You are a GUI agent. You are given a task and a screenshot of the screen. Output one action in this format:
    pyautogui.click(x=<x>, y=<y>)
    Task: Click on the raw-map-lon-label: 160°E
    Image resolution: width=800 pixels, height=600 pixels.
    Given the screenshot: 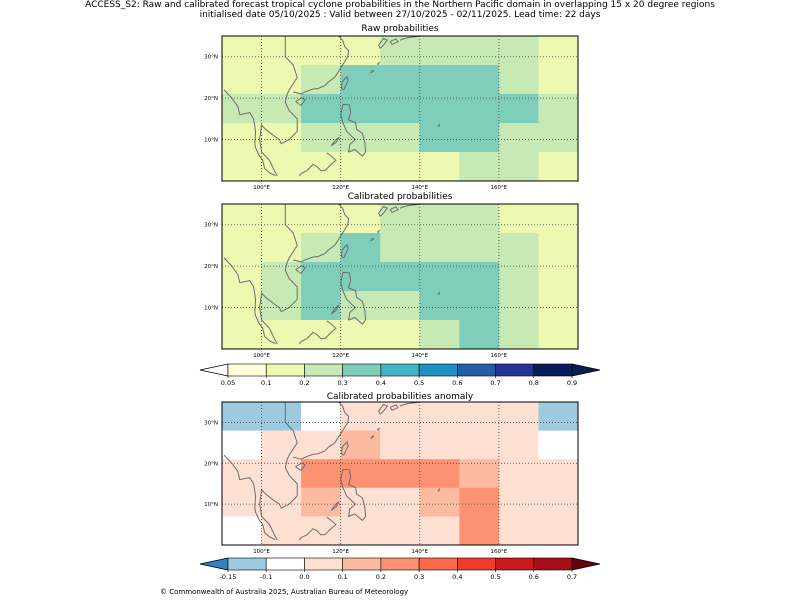 What is the action you would take?
    pyautogui.click(x=499, y=188)
    